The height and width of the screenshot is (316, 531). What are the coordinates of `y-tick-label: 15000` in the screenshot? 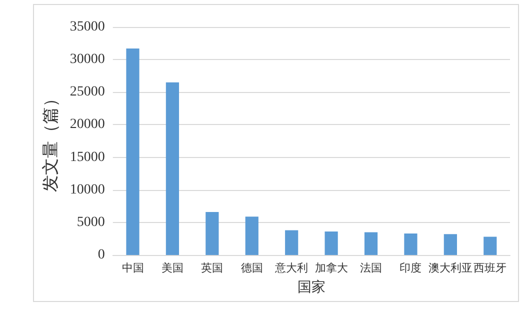 It's located at (87, 157).